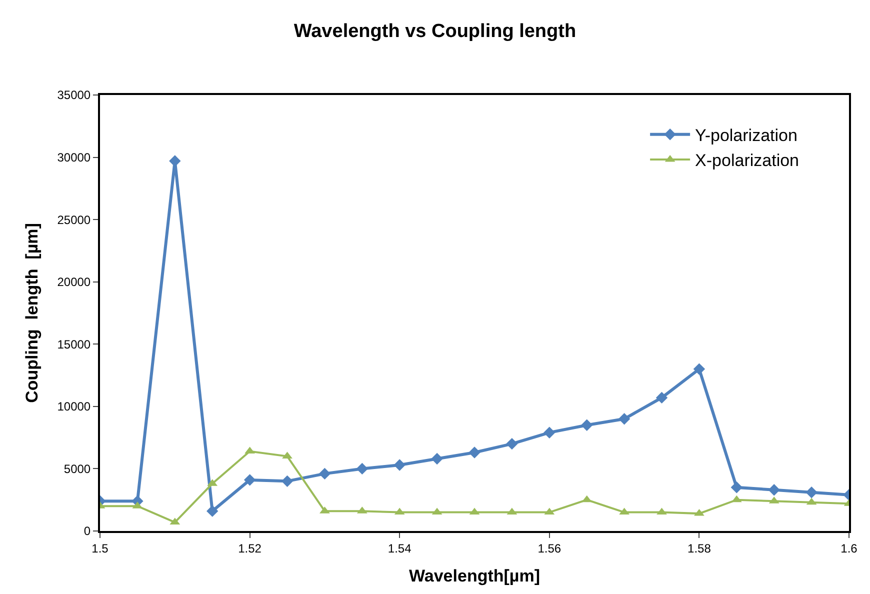  What do you see at coordinates (74, 282) in the screenshot?
I see `y-tick-label: 20000` at bounding box center [74, 282].